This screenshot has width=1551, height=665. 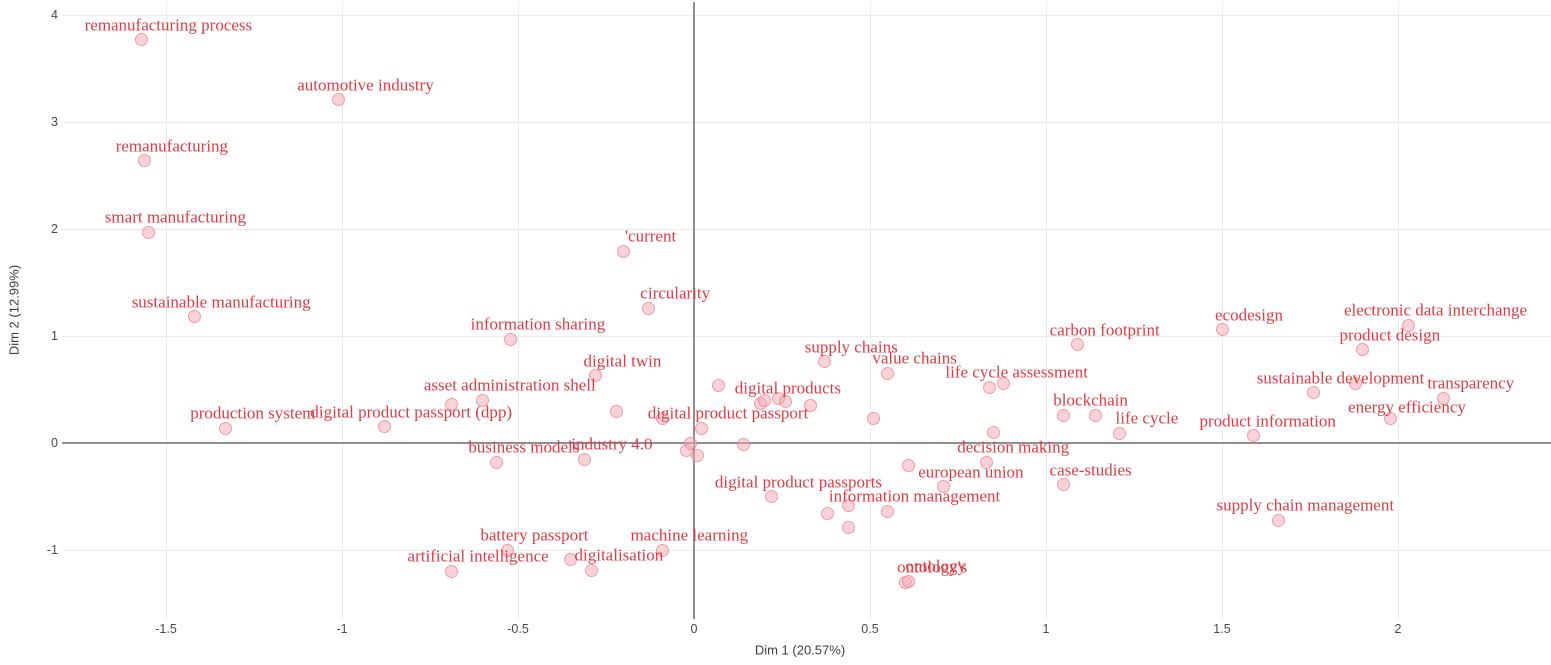 What do you see at coordinates (1435, 310) in the screenshot?
I see `term-label: electronic data interchange` at bounding box center [1435, 310].